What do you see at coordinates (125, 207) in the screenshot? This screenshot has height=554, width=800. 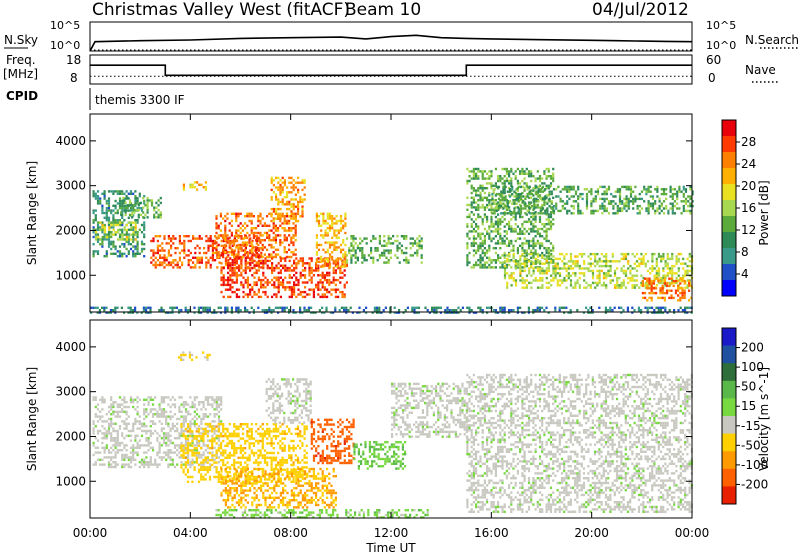 I see `heatmap-cell-r2` at bounding box center [125, 207].